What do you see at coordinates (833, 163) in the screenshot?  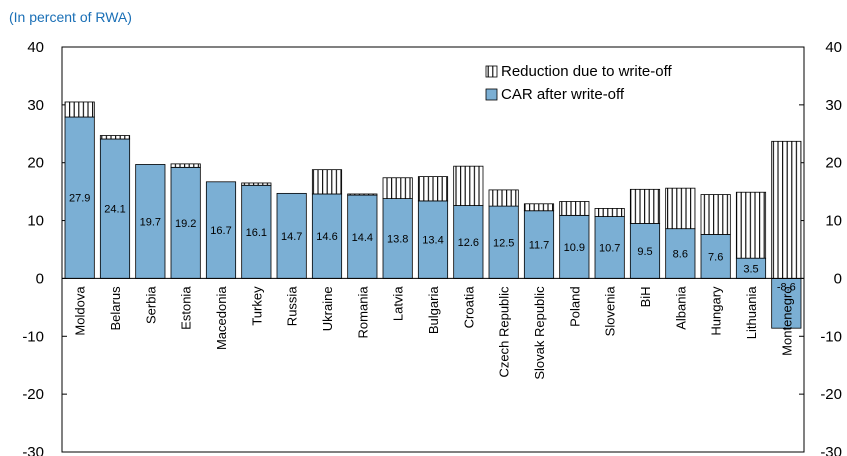 I see `y-tick-label-right: 20` at bounding box center [833, 163].